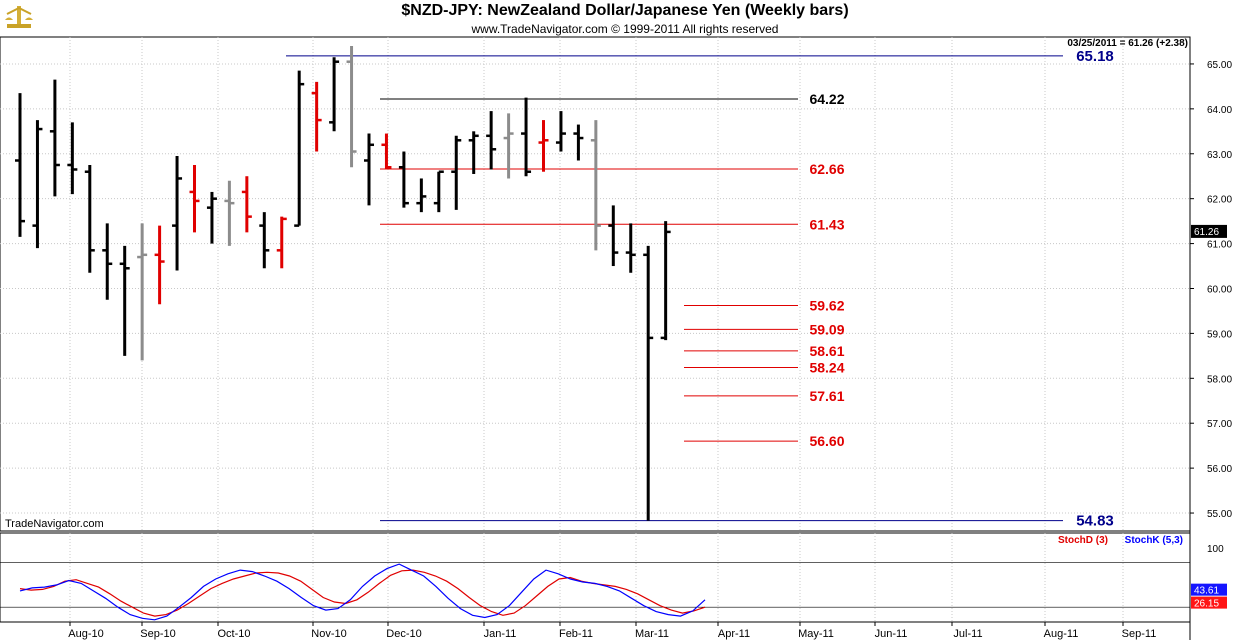 This screenshot has width=1250, height=643. Describe the element at coordinates (1095, 521) in the screenshot. I see `level-label: 54.83` at that location.